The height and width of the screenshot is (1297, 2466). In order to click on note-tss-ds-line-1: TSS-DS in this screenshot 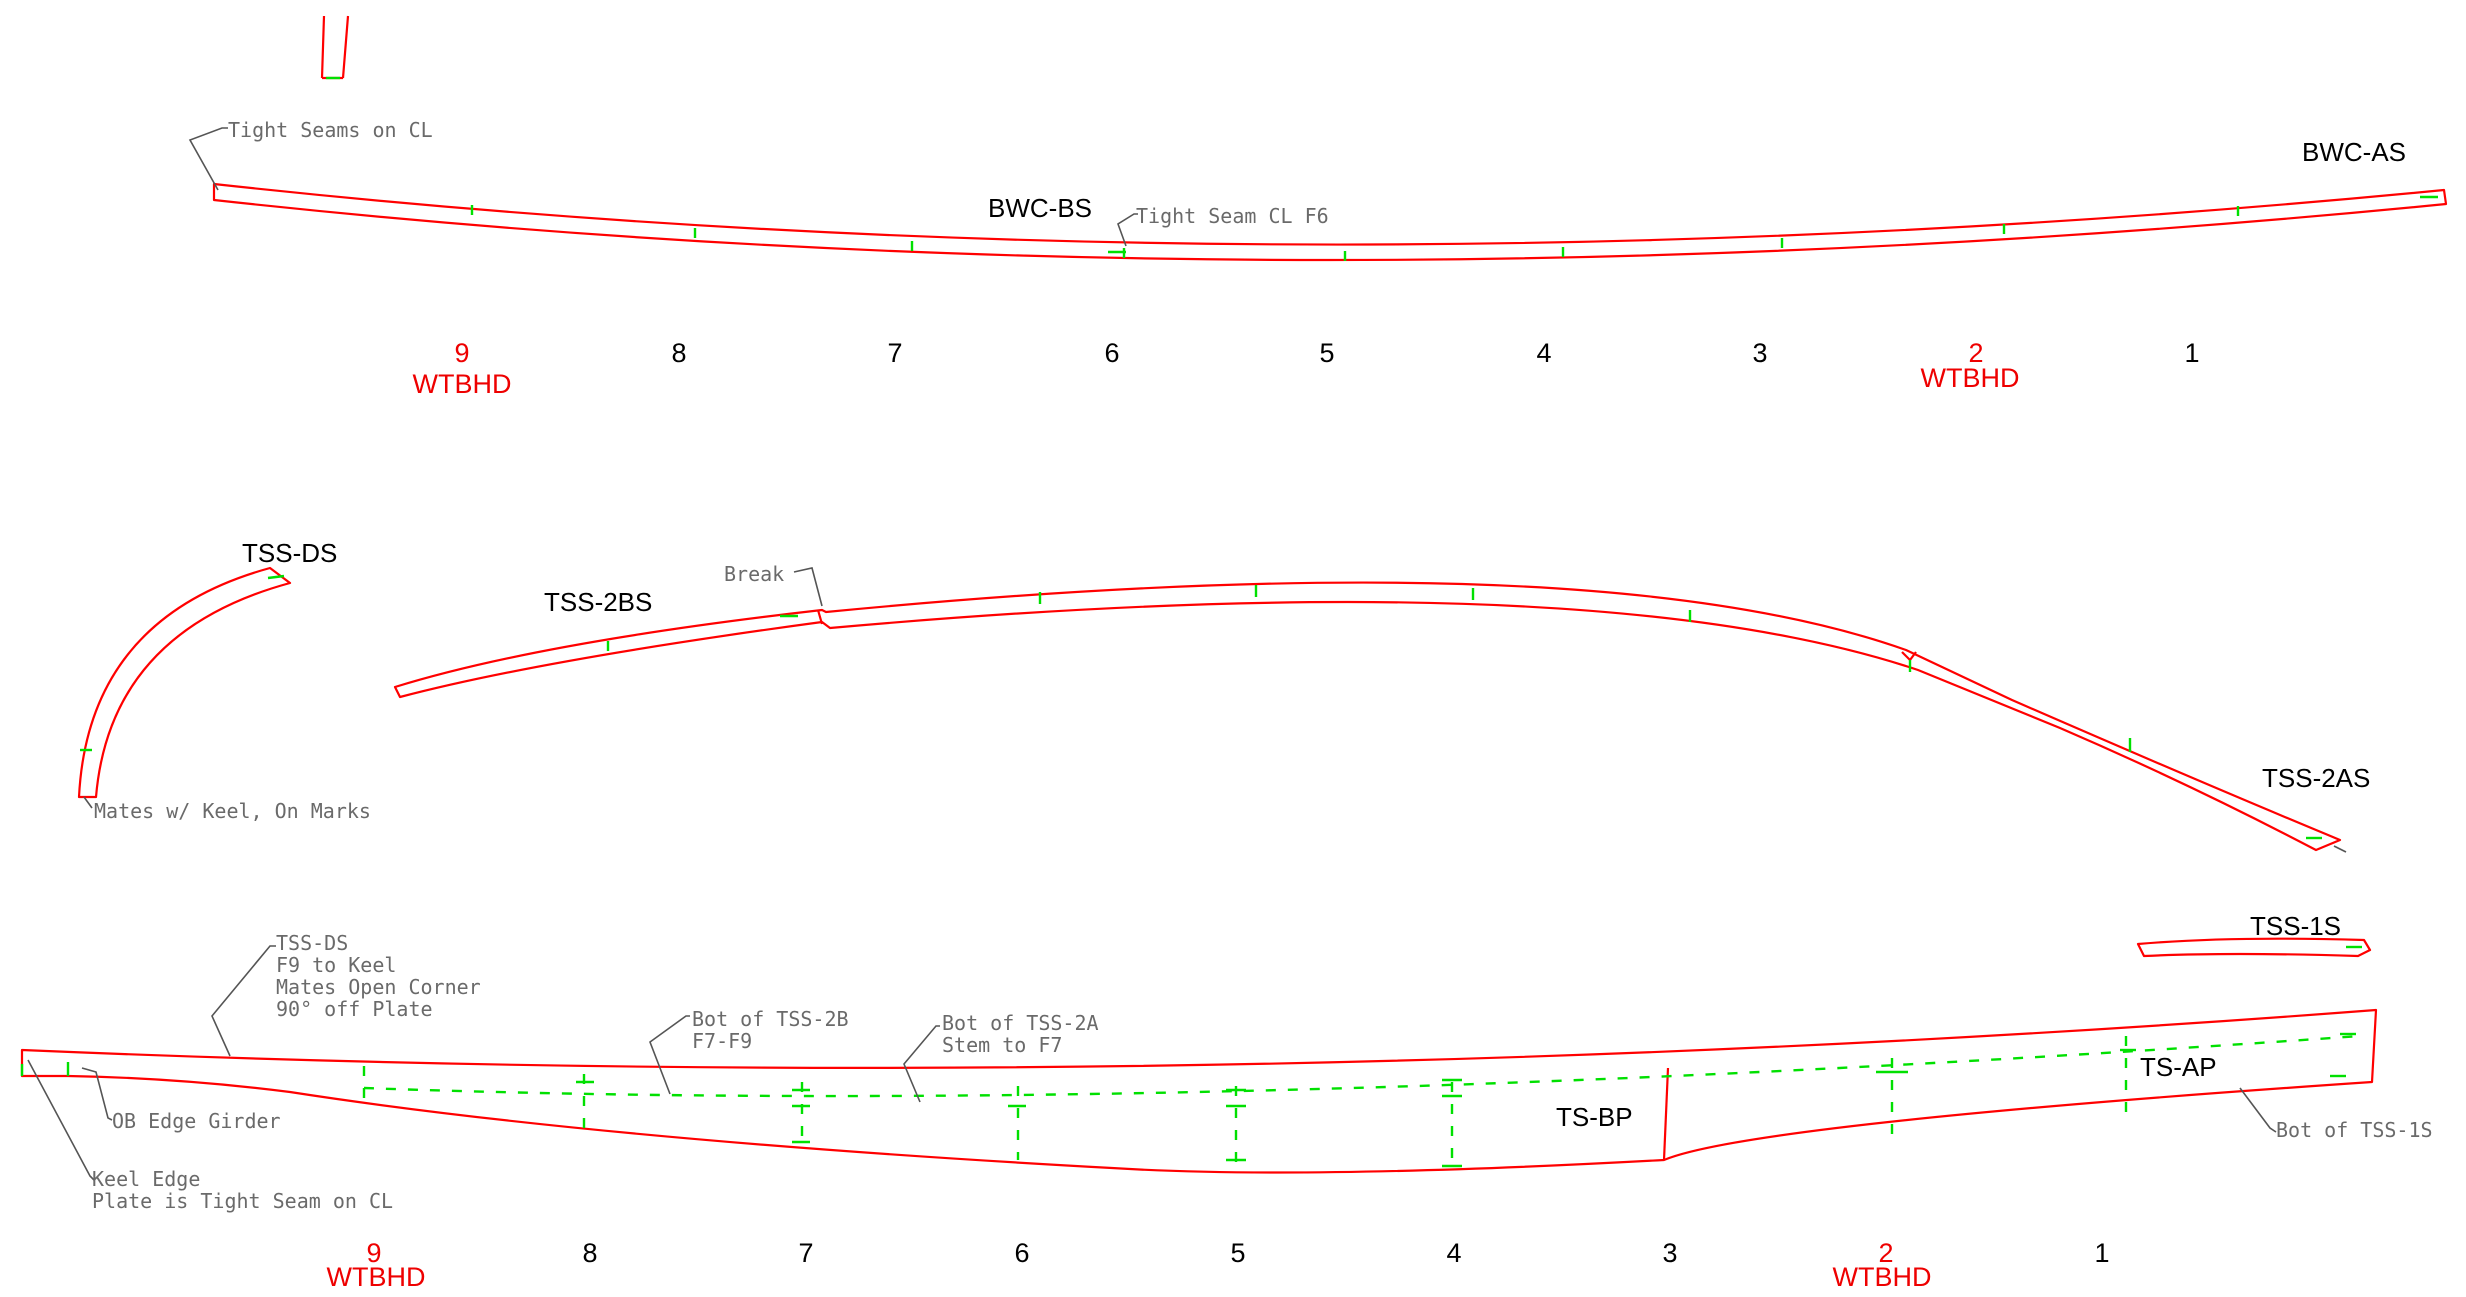, I will do `click(312, 943)`.